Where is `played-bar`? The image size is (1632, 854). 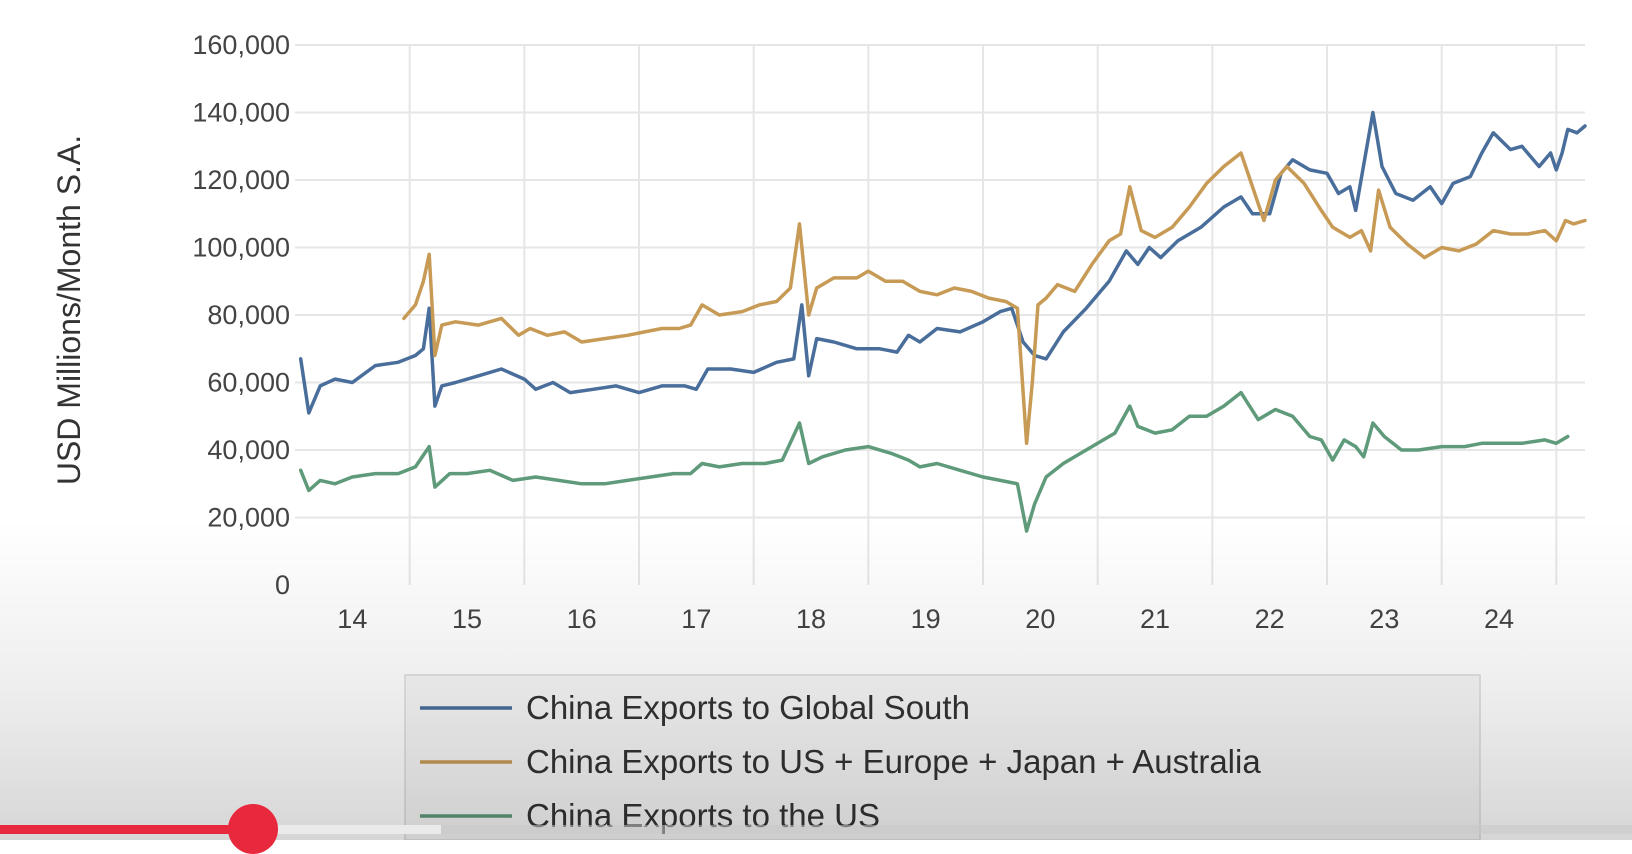
played-bar is located at coordinates (126, 829).